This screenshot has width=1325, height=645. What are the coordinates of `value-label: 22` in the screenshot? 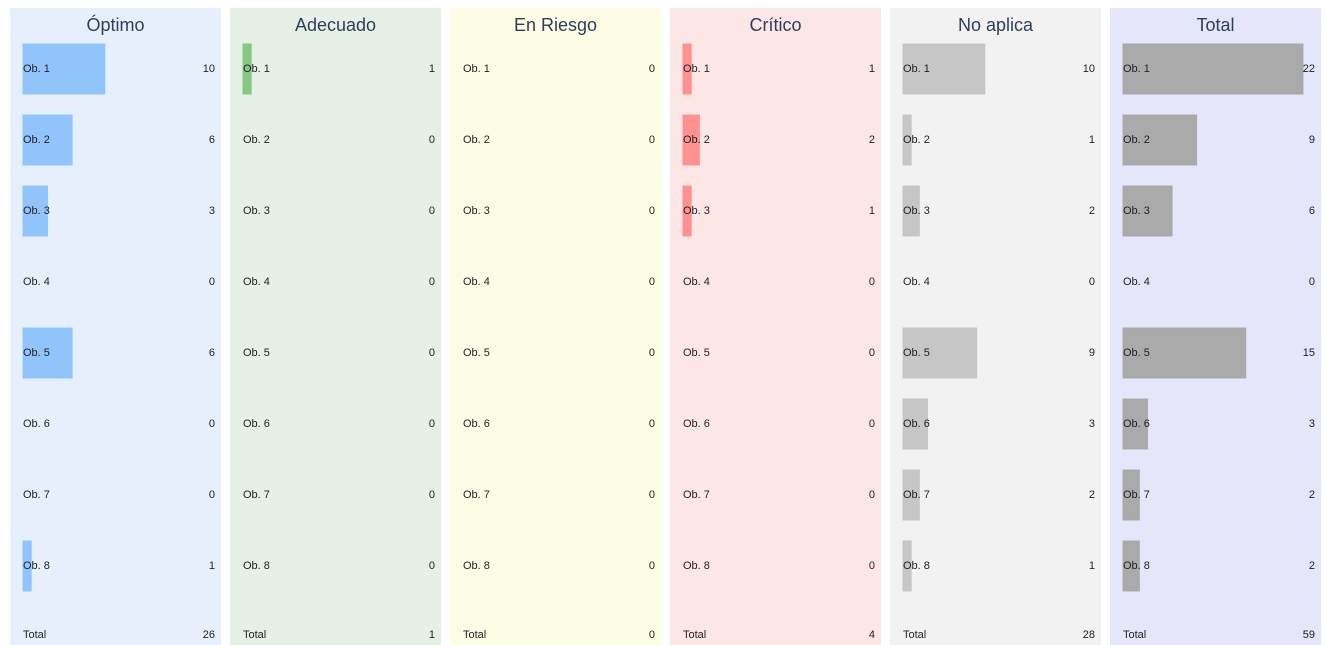 It's located at (1309, 69).